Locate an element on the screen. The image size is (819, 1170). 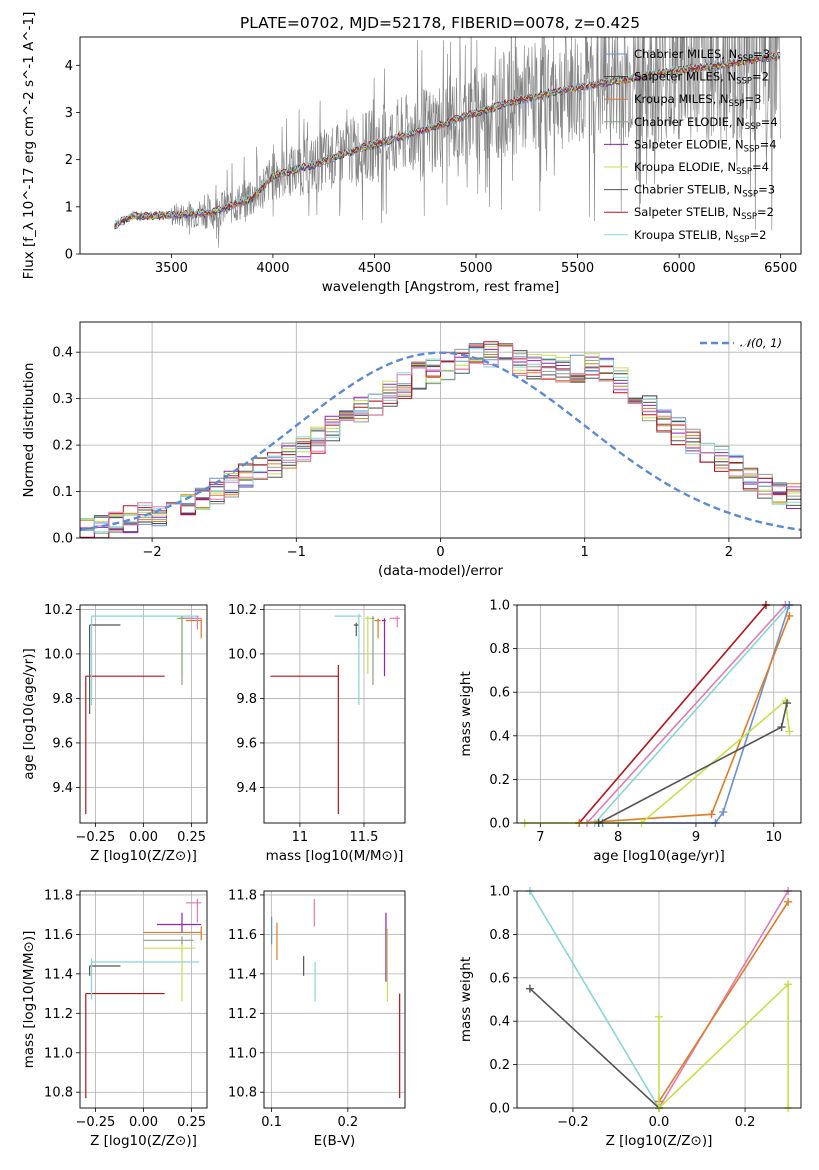
x-tick-label: 1 is located at coordinates (585, 552).